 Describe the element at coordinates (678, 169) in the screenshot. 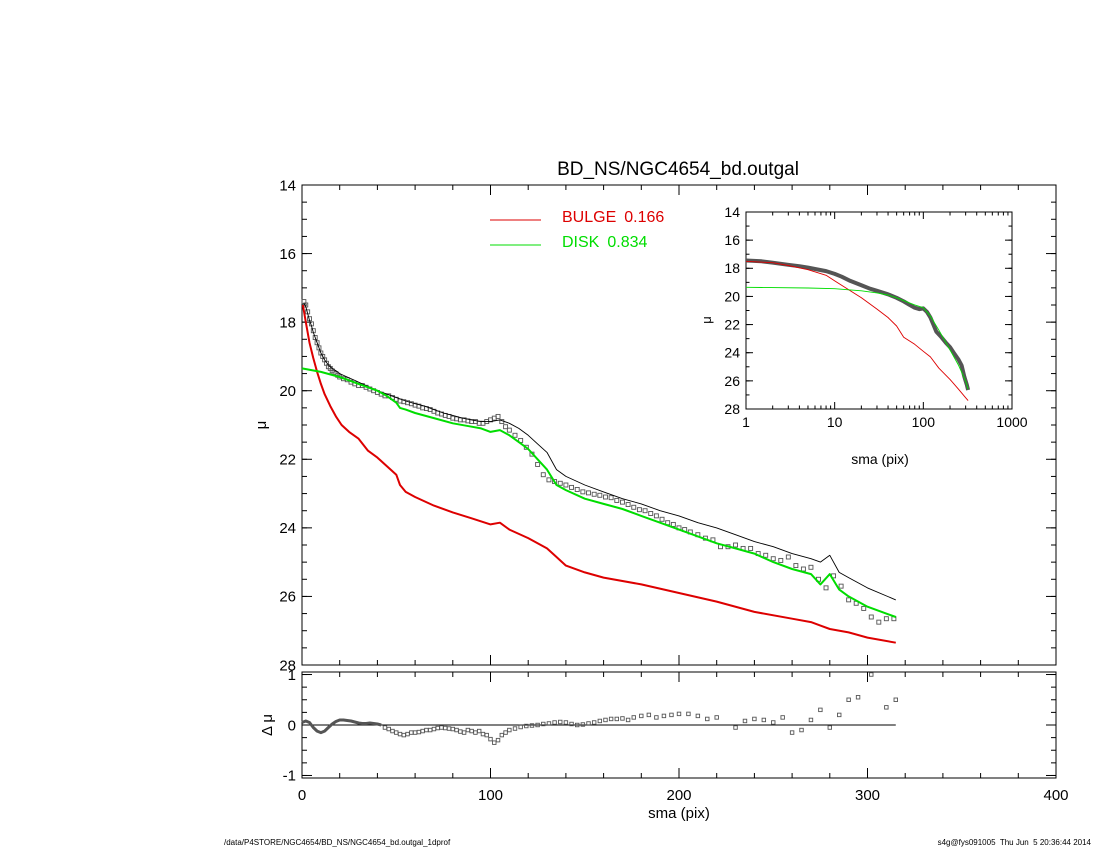

I see `chart-title: BD_NS/NGC4654_bd.outgal` at that location.